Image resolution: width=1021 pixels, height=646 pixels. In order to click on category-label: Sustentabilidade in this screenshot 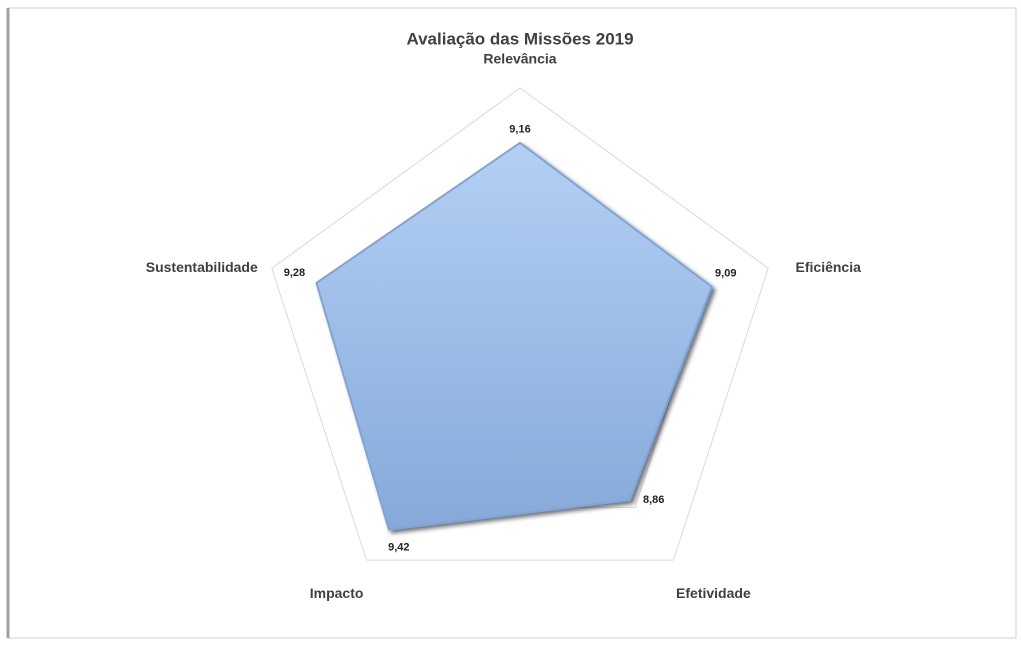, I will do `click(202, 267)`.